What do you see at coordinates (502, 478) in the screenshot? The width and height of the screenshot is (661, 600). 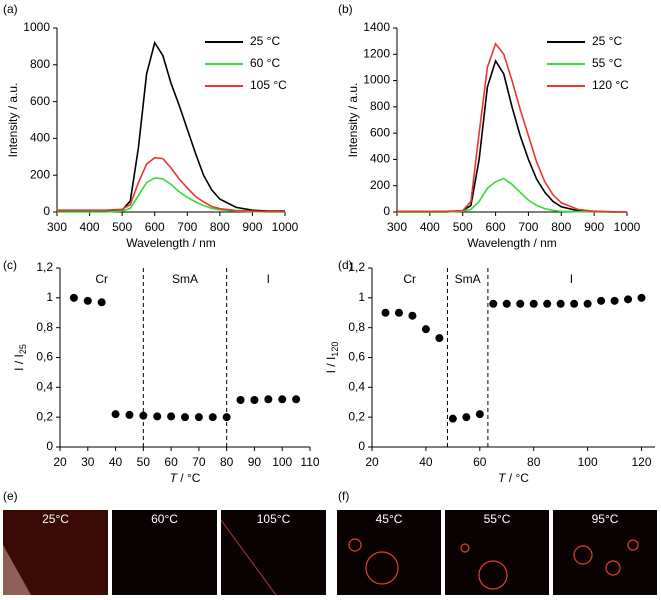 I see `x-axis-variable: T` at bounding box center [502, 478].